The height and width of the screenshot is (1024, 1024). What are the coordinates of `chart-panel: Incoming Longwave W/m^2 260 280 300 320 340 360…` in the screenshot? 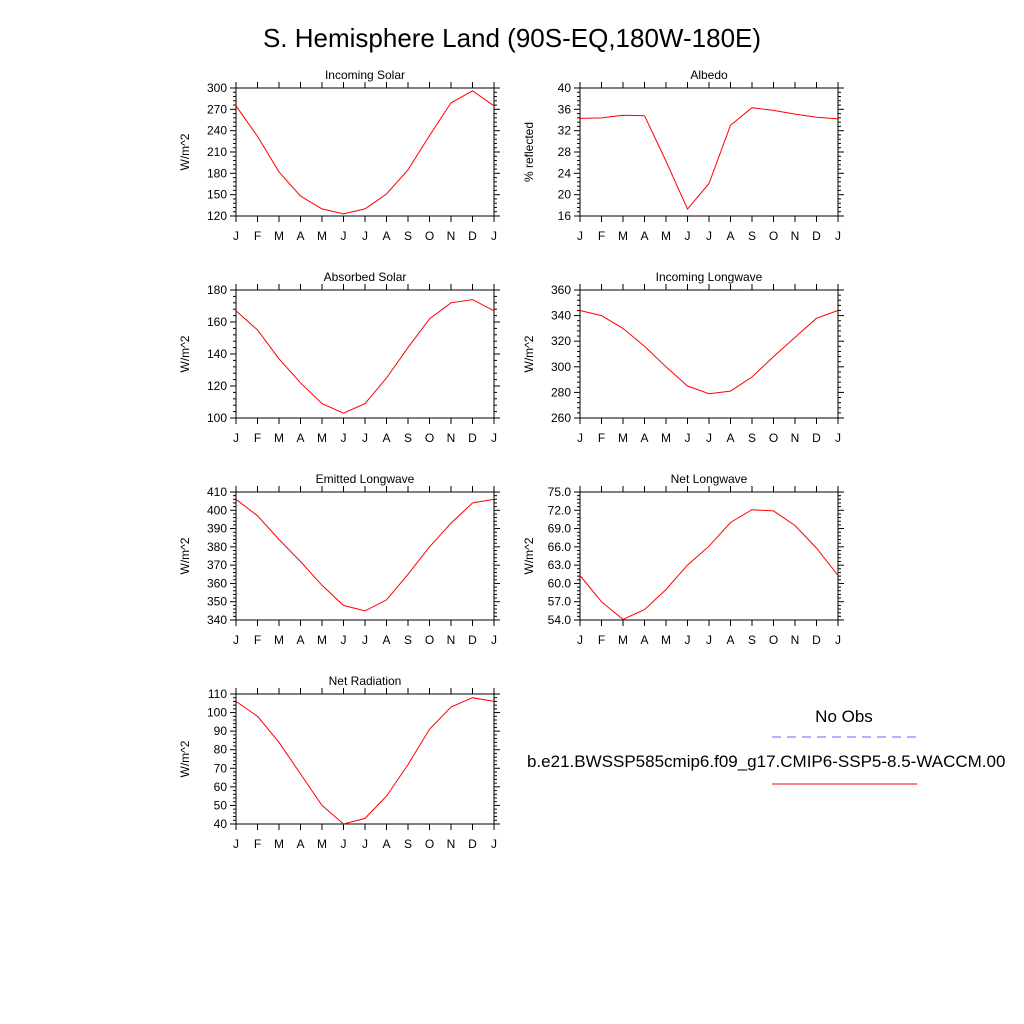 It's located at (683, 357).